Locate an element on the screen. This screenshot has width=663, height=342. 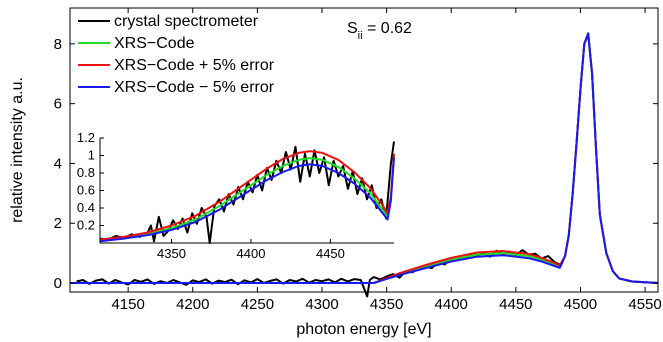
sii-symbol: S is located at coordinates (352, 28).